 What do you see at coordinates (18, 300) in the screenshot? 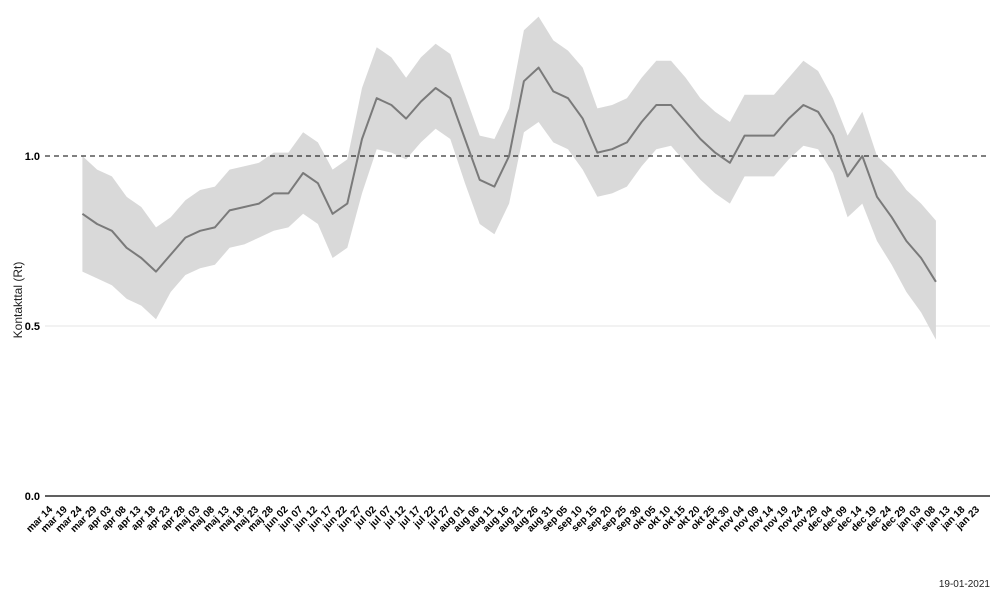
I see `y-axis-label: Kontakttal (Rt)` at bounding box center [18, 300].